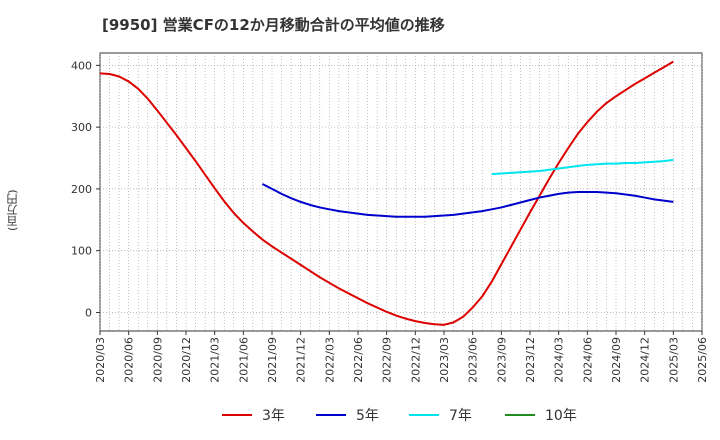 This screenshot has height=440, width=720. I want to click on x-tick-label: 2022/06, so click(358, 360).